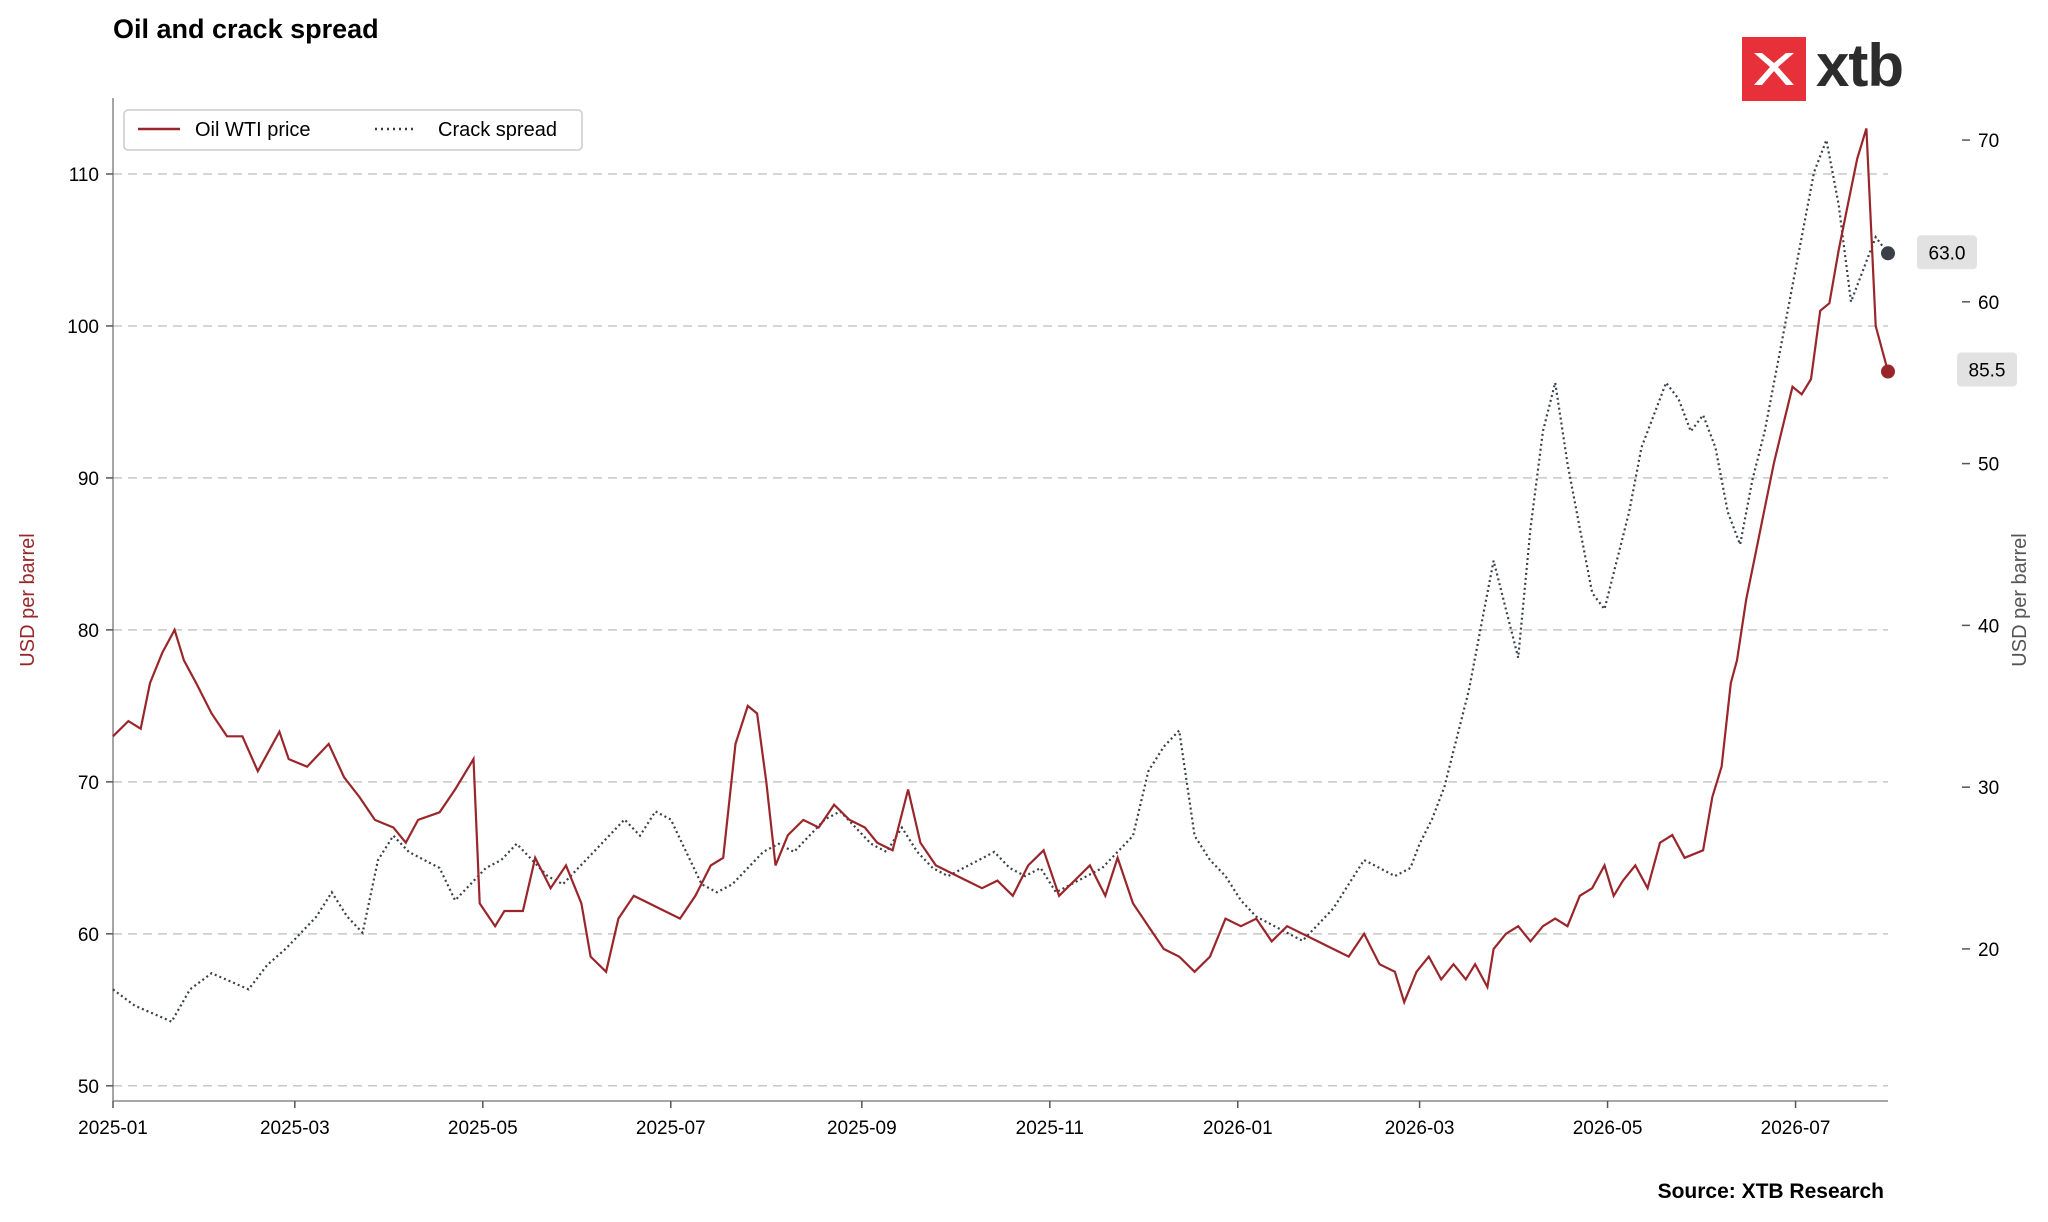 This screenshot has height=1222, width=2048. I want to click on oil-end-marker, so click(1888, 371).